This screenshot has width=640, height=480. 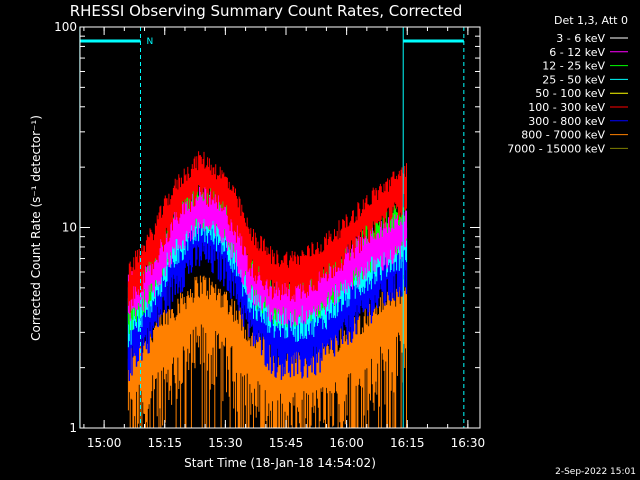 I want to click on x-tick-label: 15:15, so click(x=164, y=443).